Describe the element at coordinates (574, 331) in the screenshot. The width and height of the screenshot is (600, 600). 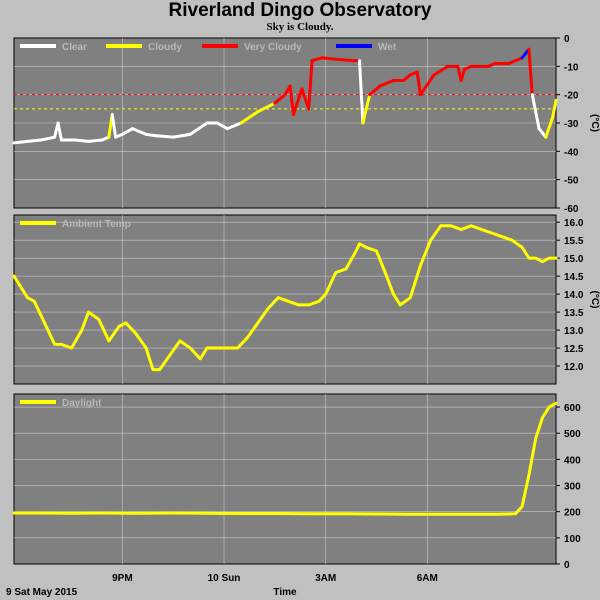
I see `y-tick-label: 13.0` at that location.